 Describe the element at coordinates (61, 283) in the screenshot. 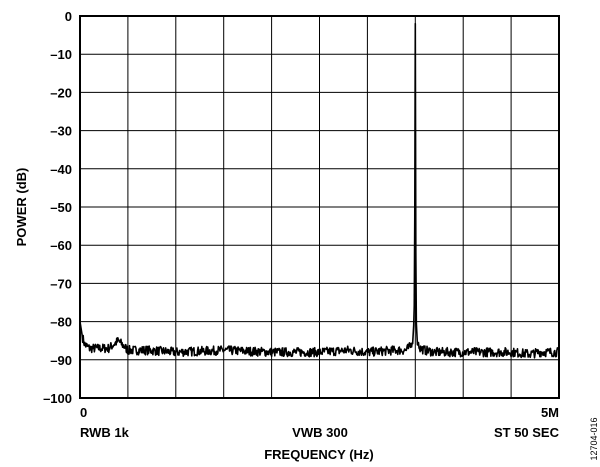

I see `y-tick-label: –70` at that location.